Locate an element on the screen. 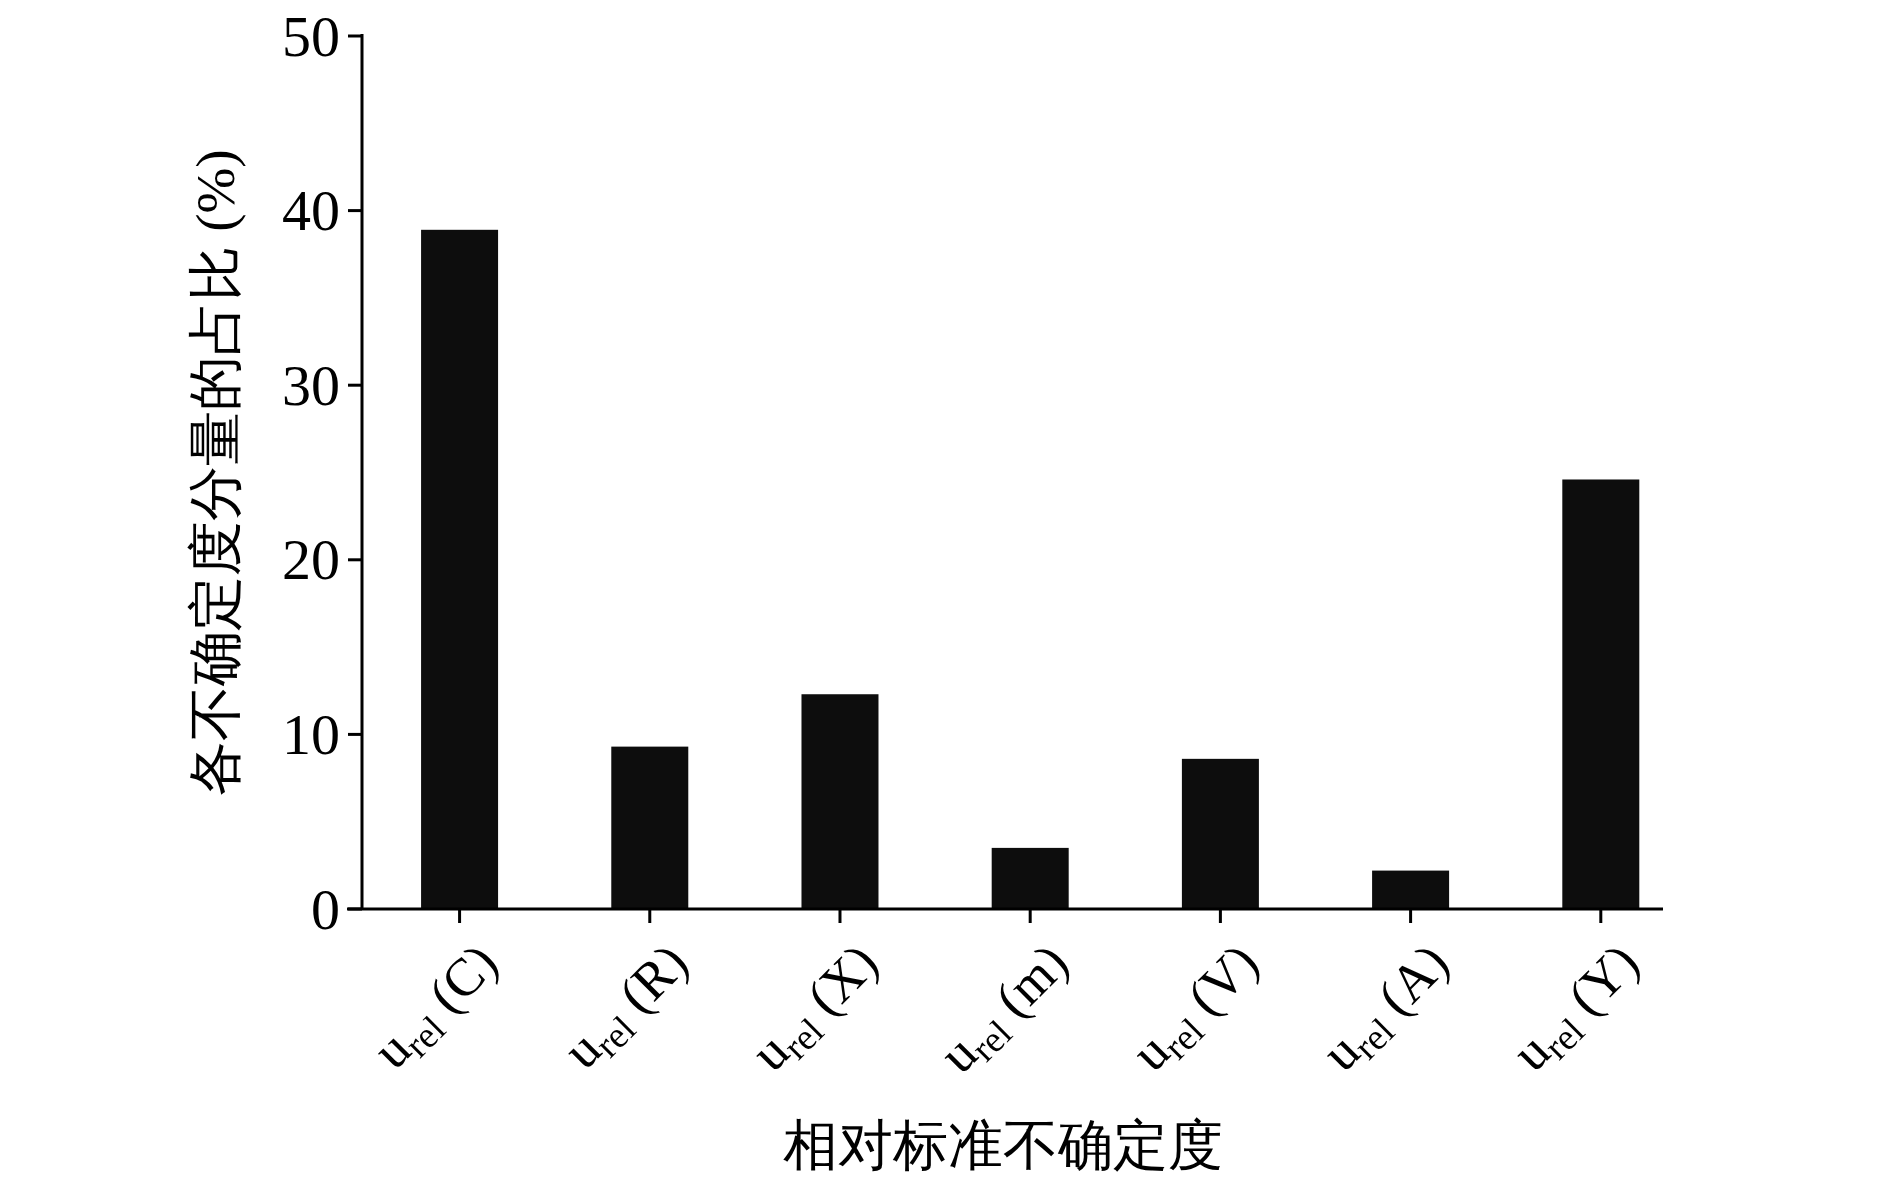 The height and width of the screenshot is (1184, 1890). y-tick-label: 0 is located at coordinates (325, 909).